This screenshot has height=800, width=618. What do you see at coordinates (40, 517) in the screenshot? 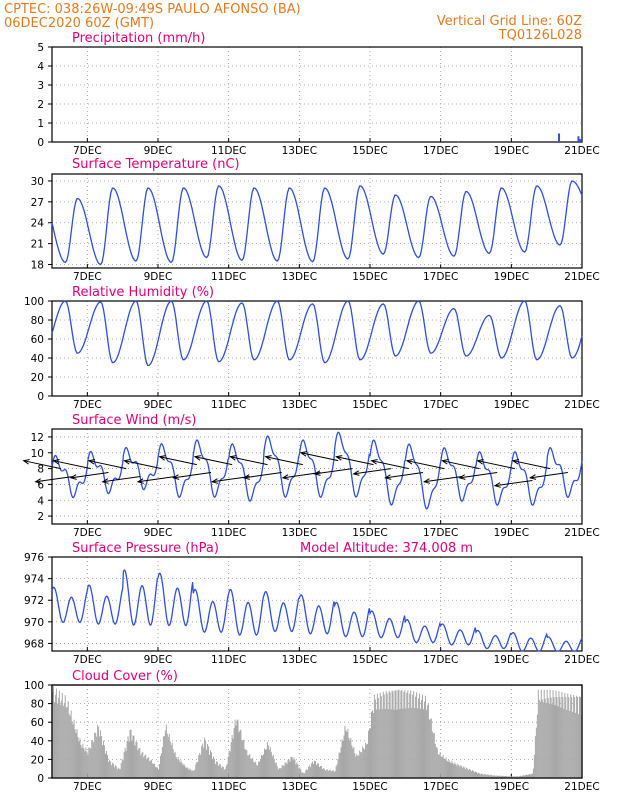
I see `y-tick-label: 2` at bounding box center [40, 517].